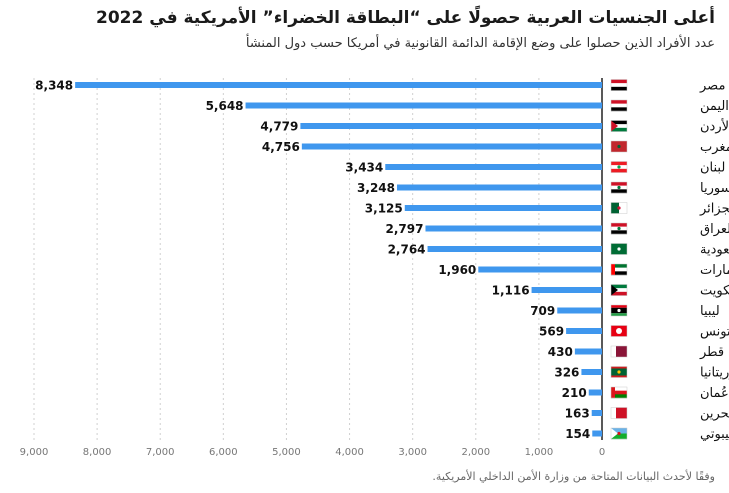  Describe the element at coordinates (714, 106) in the screenshot. I see `category-label: اليمن` at that location.